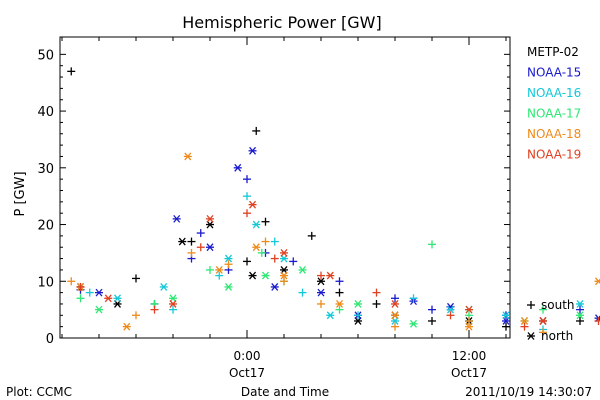 The width and height of the screenshot is (600, 400). I want to click on y-axis-label: P [GW], so click(20, 193).